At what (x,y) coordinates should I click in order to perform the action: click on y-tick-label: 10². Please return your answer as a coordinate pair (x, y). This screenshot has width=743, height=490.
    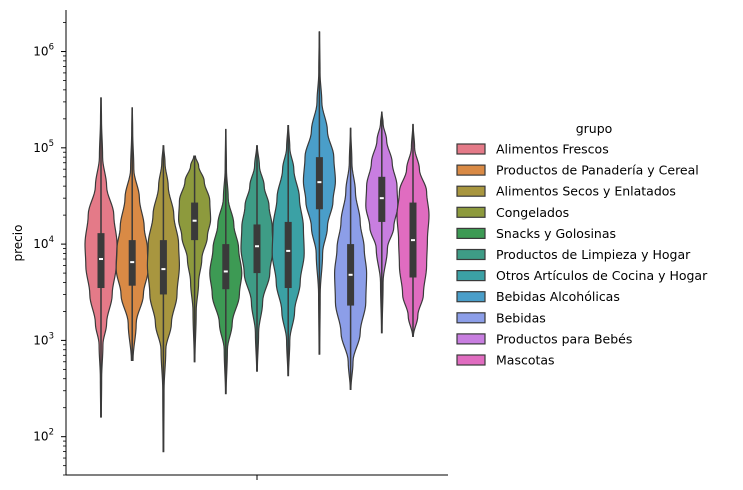
    Looking at the image, I should click on (43, 436).